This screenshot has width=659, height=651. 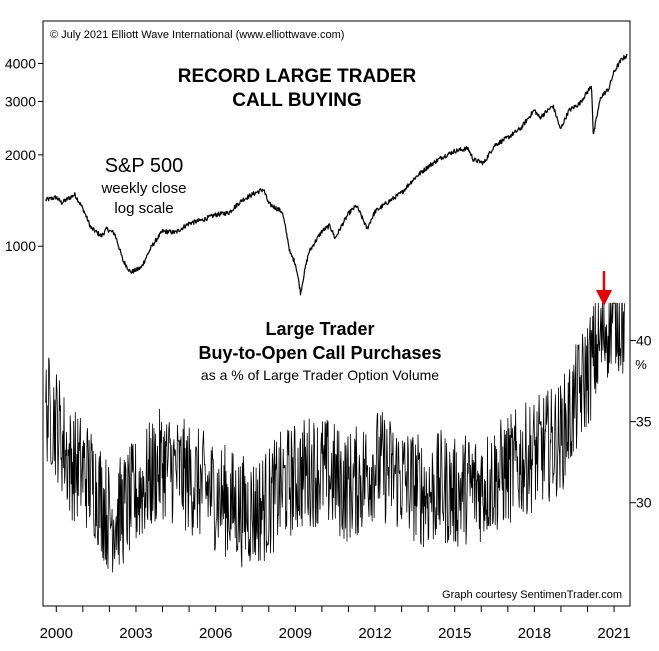 I want to click on call-axis-ticks: 30 35 40, so click(x=641, y=422).